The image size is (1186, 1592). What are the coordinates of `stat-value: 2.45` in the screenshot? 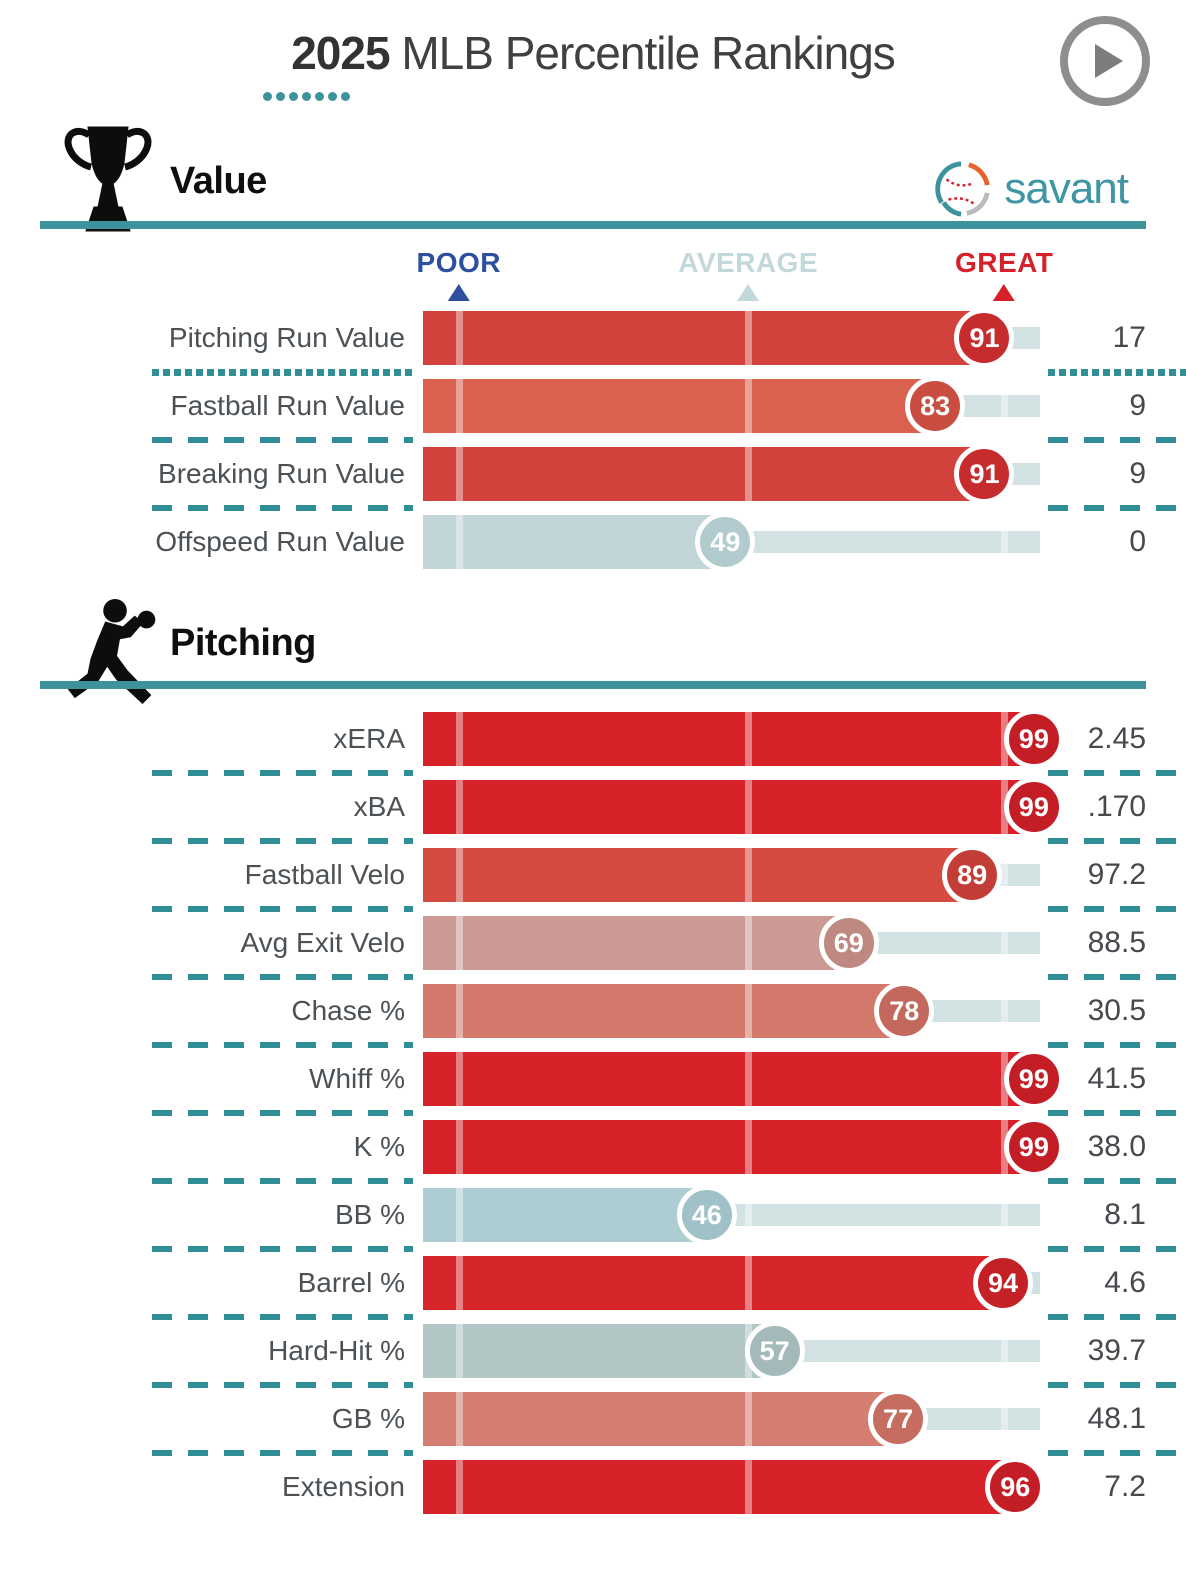 It's located at (1116, 738).